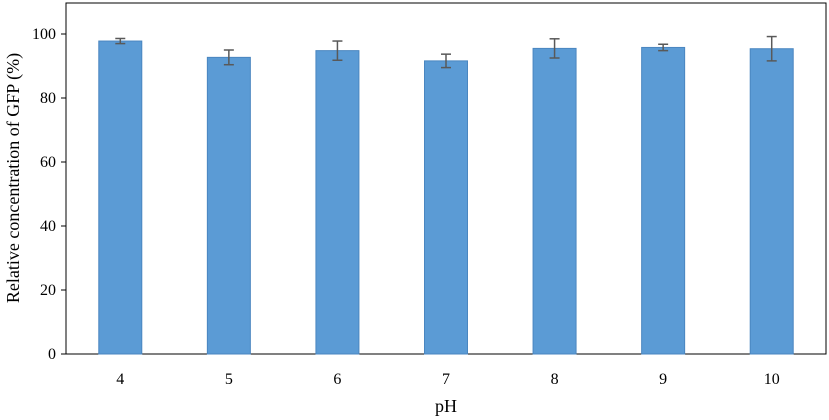  I want to click on y-tick-label: 40, so click(48, 226).